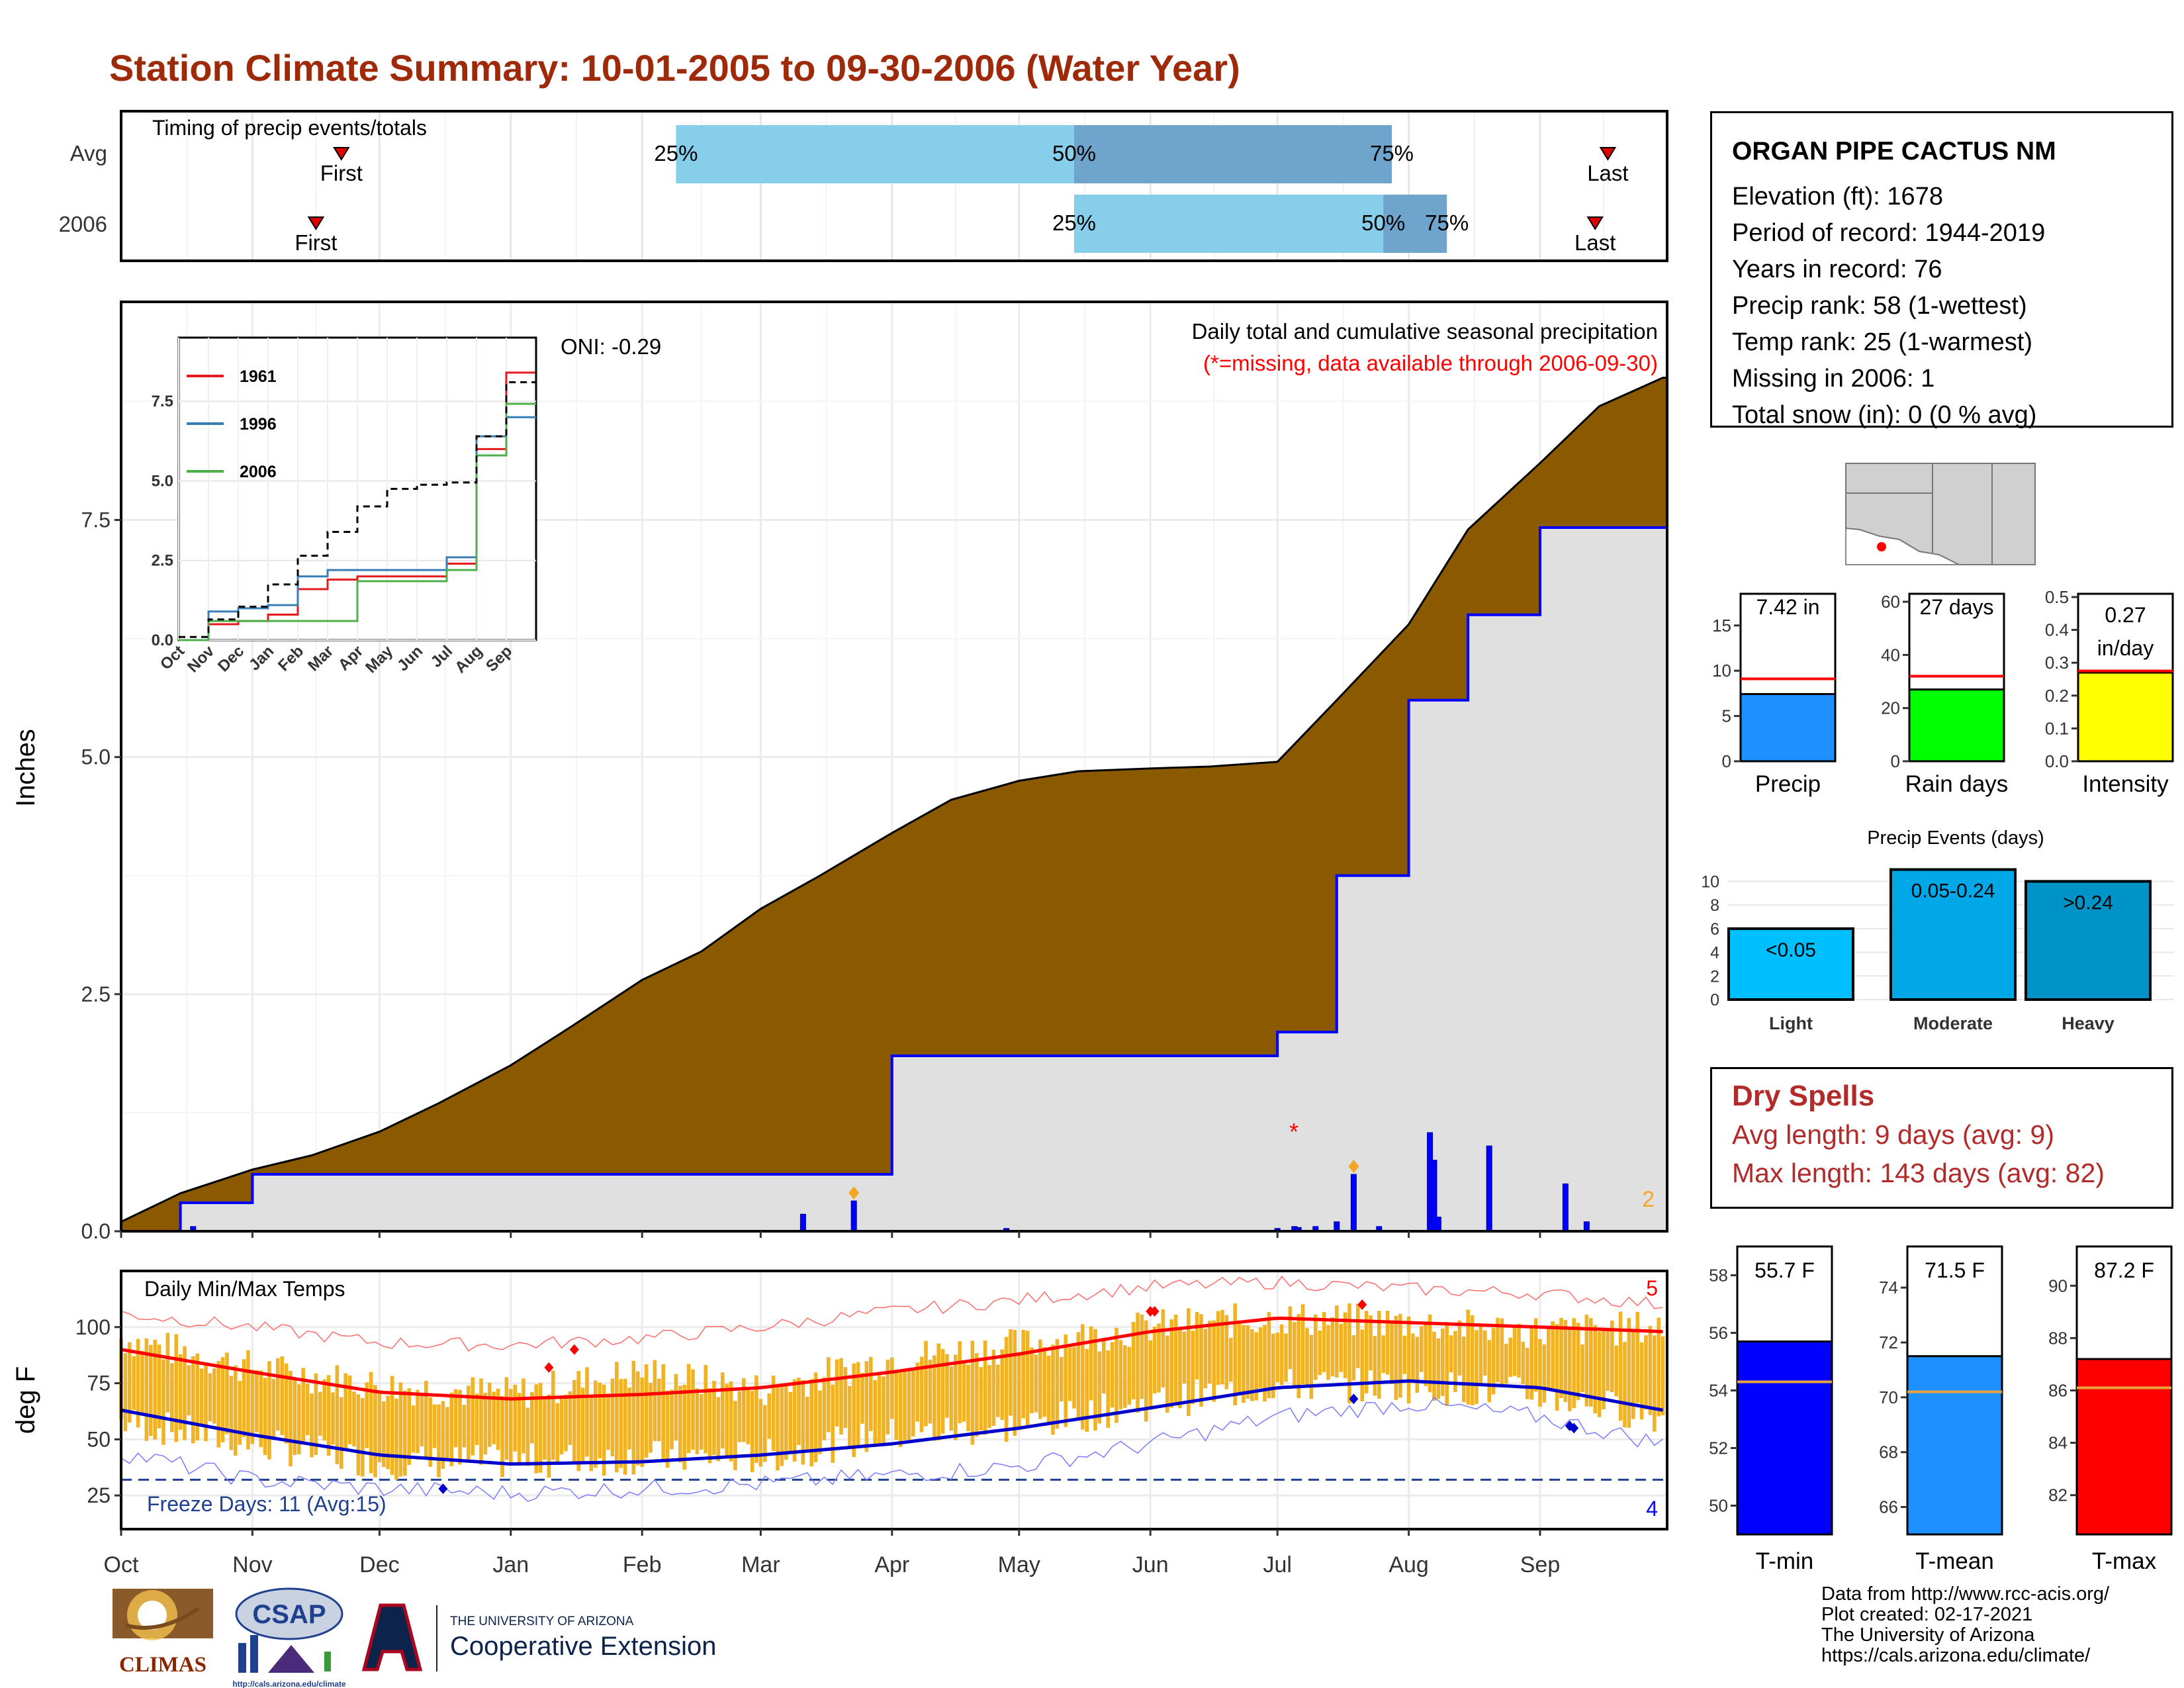 The height and width of the screenshot is (1688, 2184). What do you see at coordinates (611, 346) in the screenshot?
I see `oni-label: ONI: -0.29` at bounding box center [611, 346].